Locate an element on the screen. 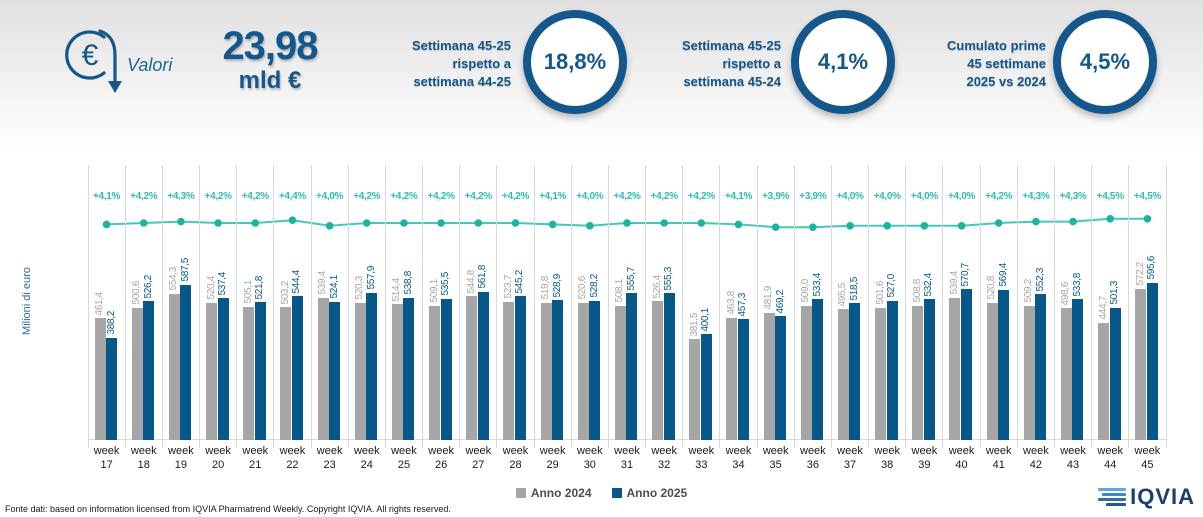  legend-swatch-2024 is located at coordinates (520, 493).